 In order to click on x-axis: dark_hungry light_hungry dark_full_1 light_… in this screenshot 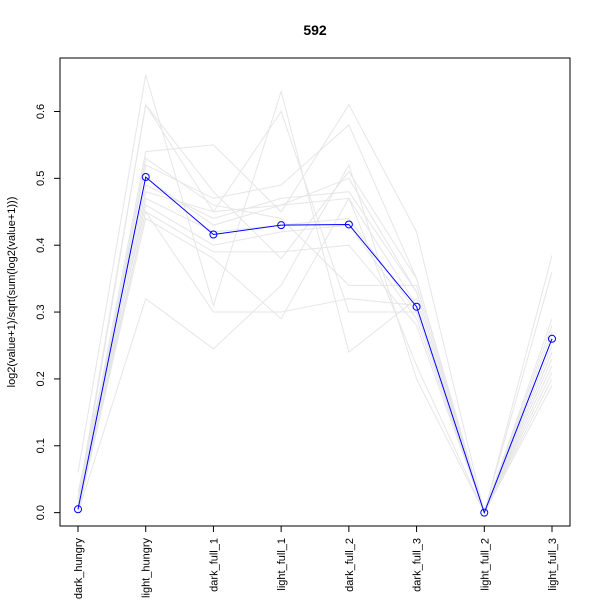, I will do `click(316, 562)`.